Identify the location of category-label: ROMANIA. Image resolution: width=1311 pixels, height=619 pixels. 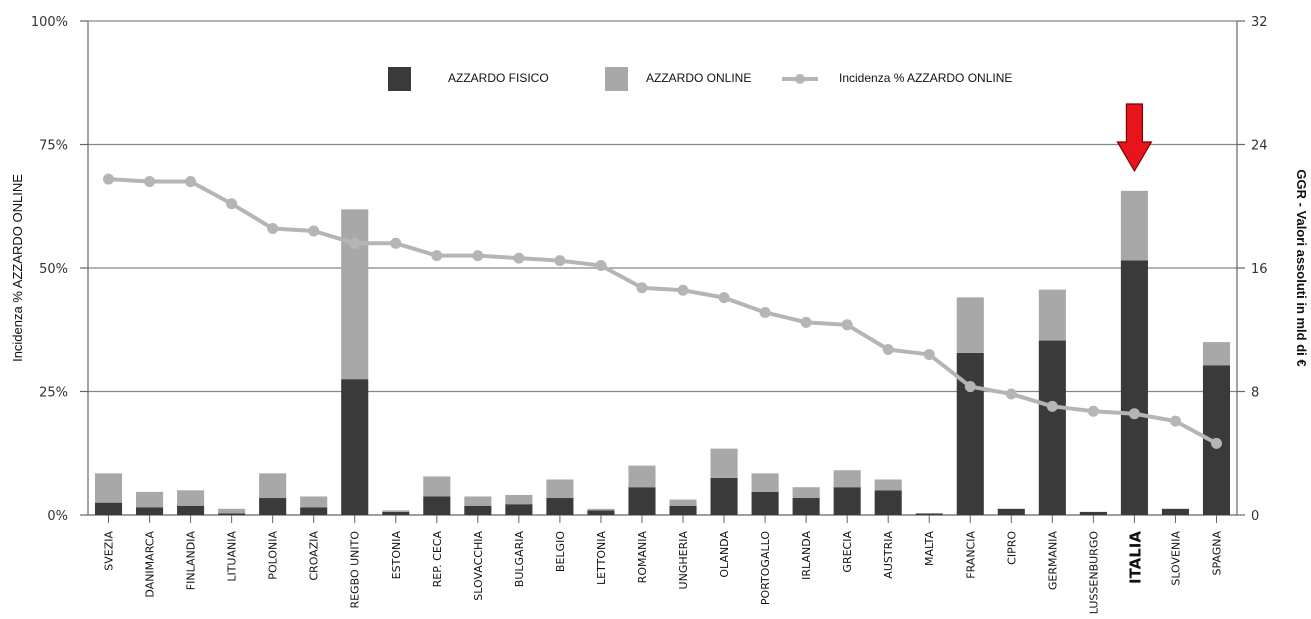
(642, 557).